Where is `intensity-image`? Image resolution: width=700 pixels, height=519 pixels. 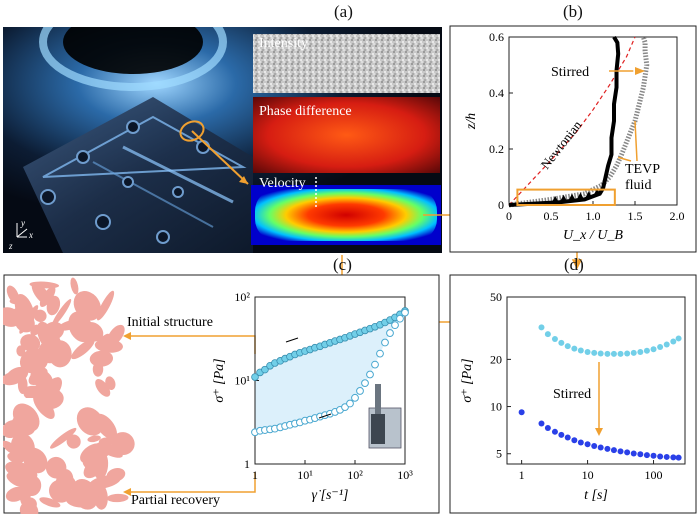
intensity-image is located at coordinates (346, 63).